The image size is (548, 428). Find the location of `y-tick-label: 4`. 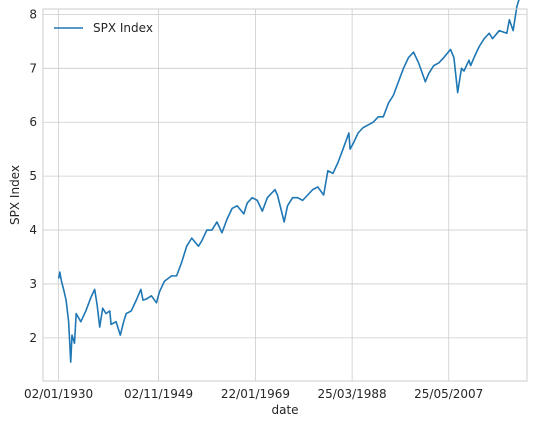

y-tick-label: 4 is located at coordinates (33, 230).